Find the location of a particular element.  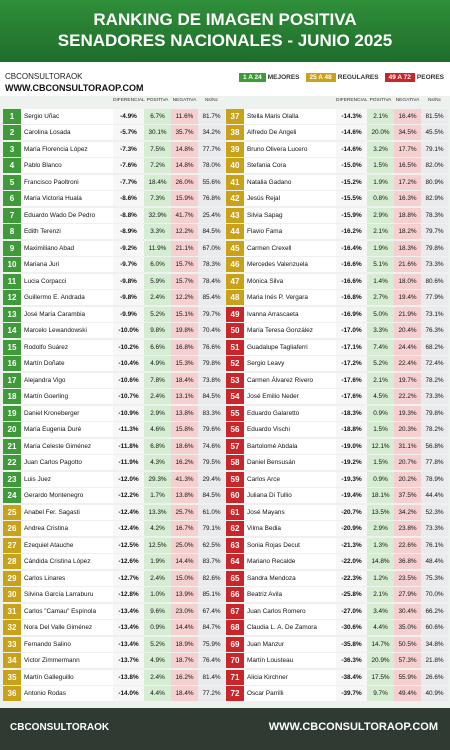

table-row: 23 Luis Juez -12.0% 29.3% 41.3% 29.4% is located at coordinates (114, 479).